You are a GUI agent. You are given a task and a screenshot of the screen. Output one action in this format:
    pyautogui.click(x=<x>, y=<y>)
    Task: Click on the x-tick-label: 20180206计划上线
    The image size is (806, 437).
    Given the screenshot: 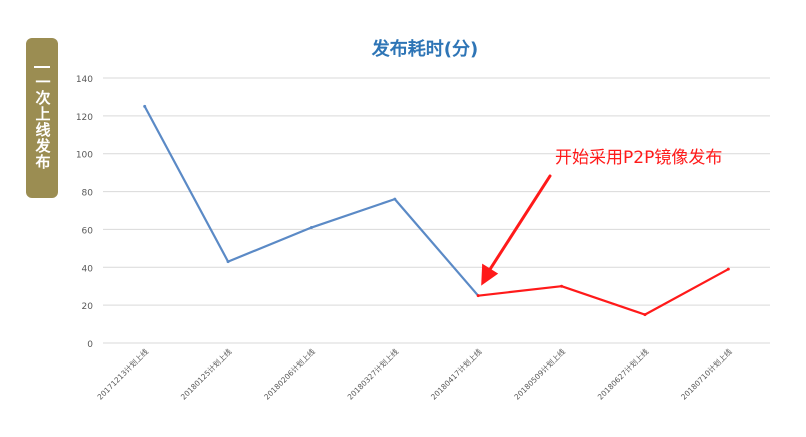 What is the action you would take?
    pyautogui.click(x=290, y=374)
    